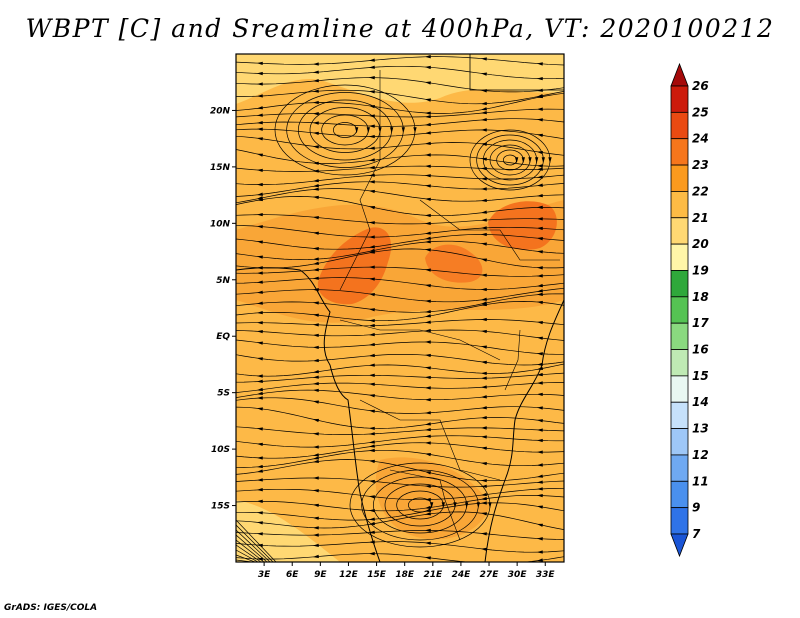  What do you see at coordinates (454, 263) in the screenshot?
I see `hot-cell-central` at bounding box center [454, 263].